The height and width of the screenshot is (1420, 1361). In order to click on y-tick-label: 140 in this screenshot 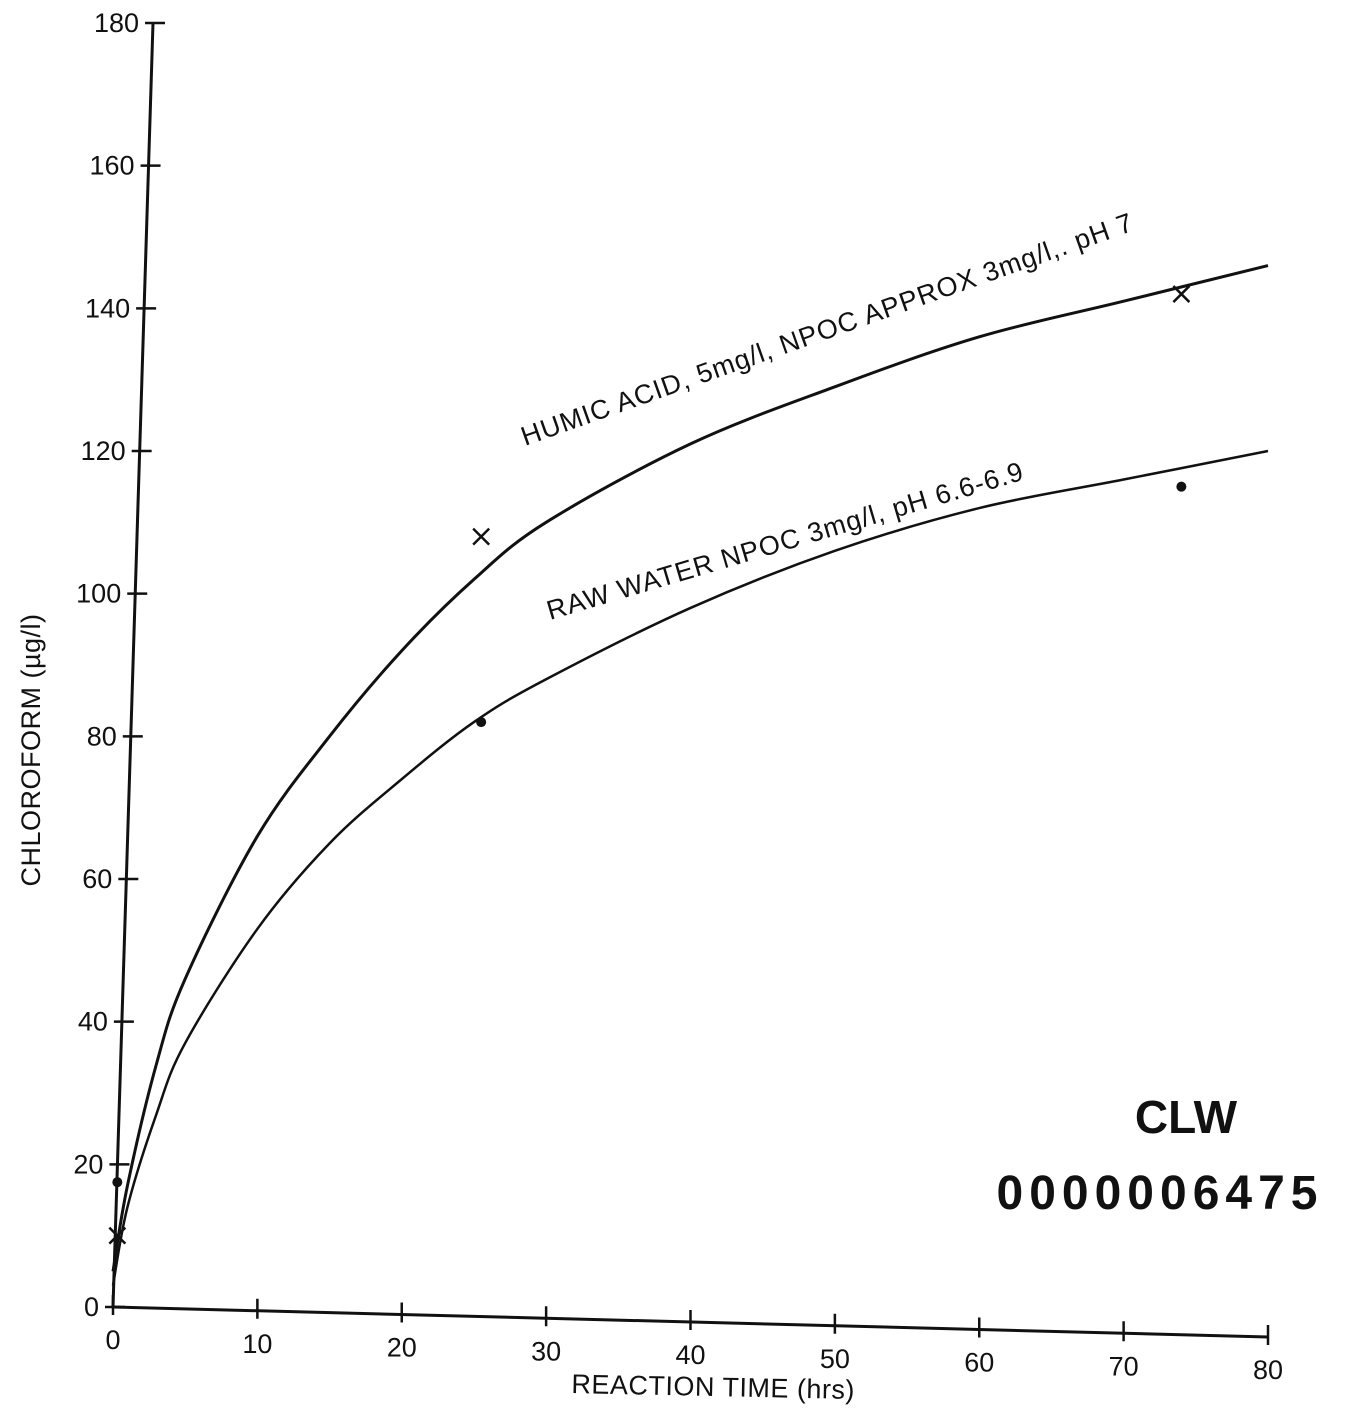, I will do `click(107, 308)`.